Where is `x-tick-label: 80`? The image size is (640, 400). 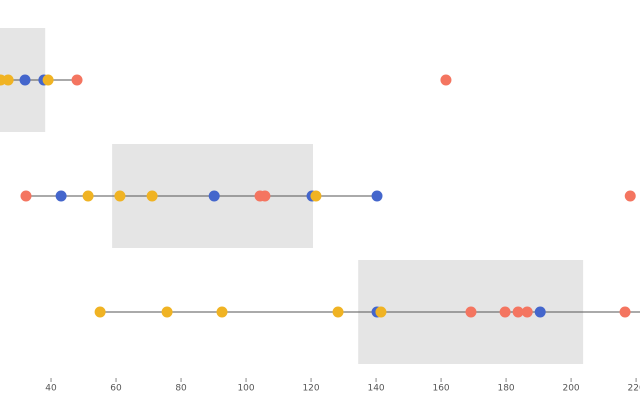 x-tick-label: 80 is located at coordinates (181, 389).